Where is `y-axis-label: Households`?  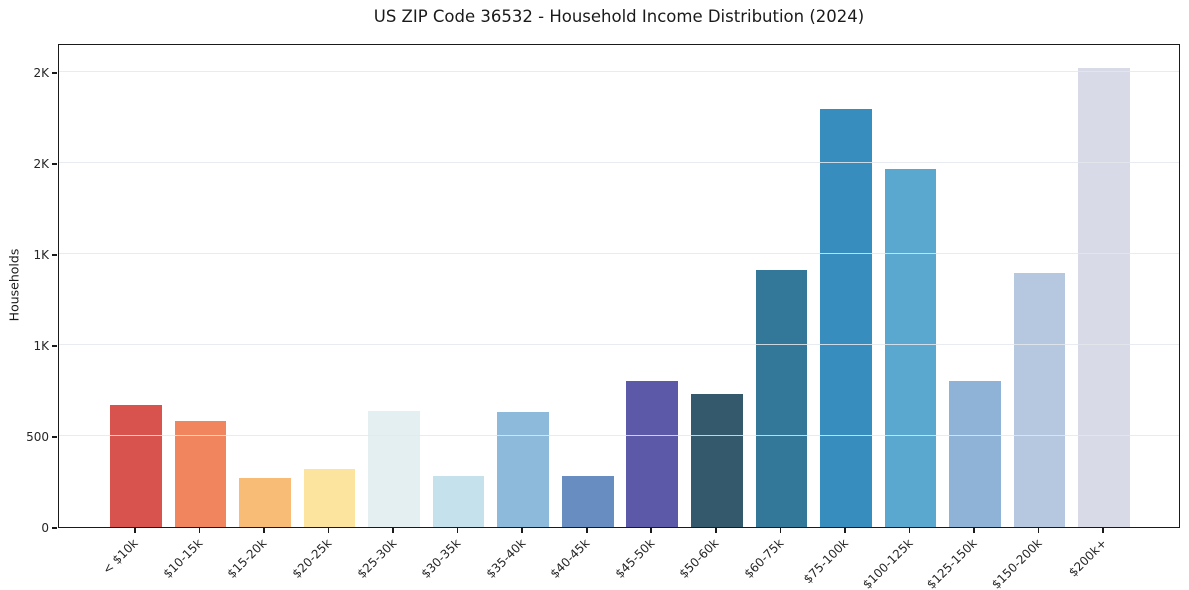
y-axis-label: Households is located at coordinates (14, 285).